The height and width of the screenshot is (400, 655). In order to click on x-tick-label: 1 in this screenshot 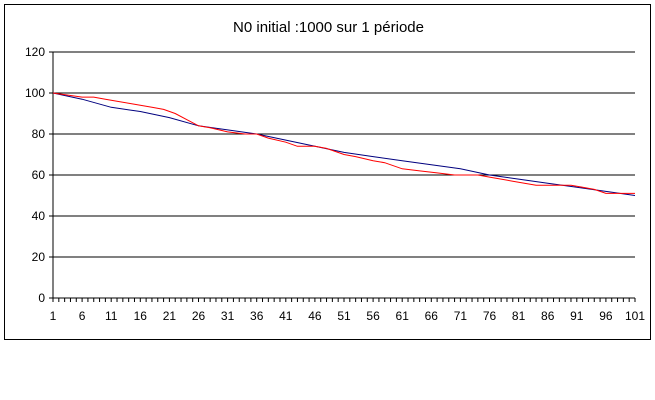, I will do `click(53, 316)`.